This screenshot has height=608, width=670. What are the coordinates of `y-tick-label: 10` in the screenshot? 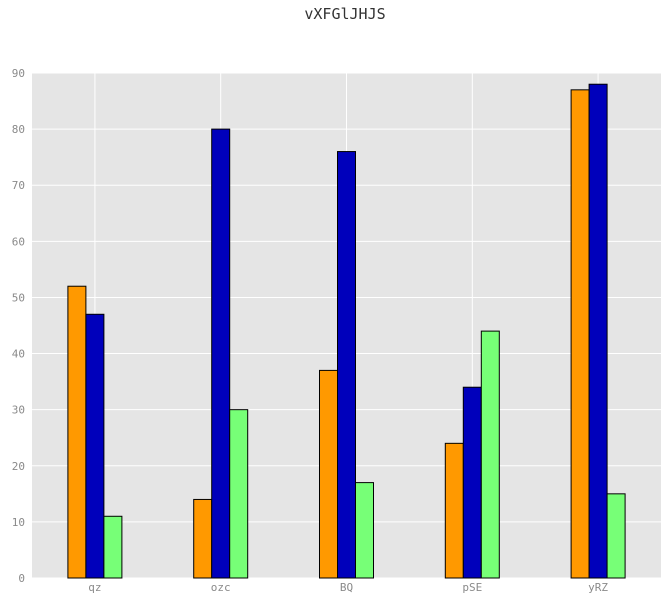 It's located at (18, 522).